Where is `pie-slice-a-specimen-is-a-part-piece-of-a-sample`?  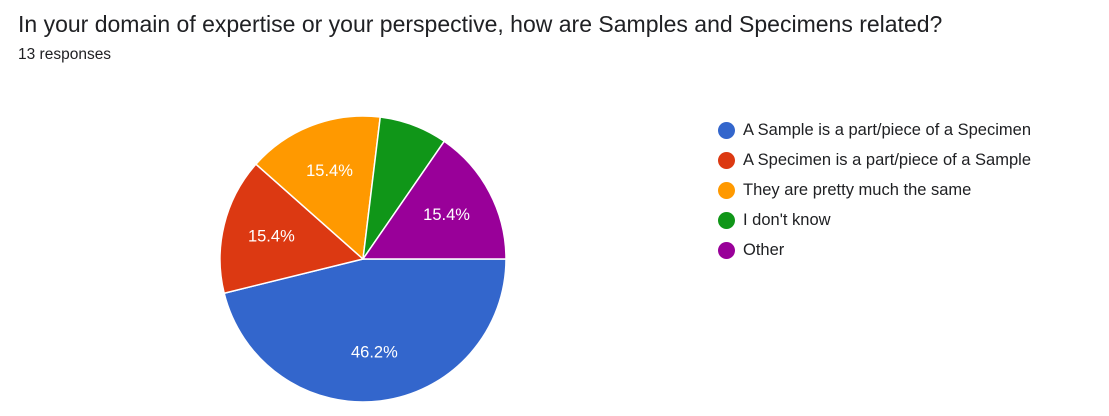 pie-slice-a-specimen-is-a-part-piece-of-a-sample is located at coordinates (291, 228).